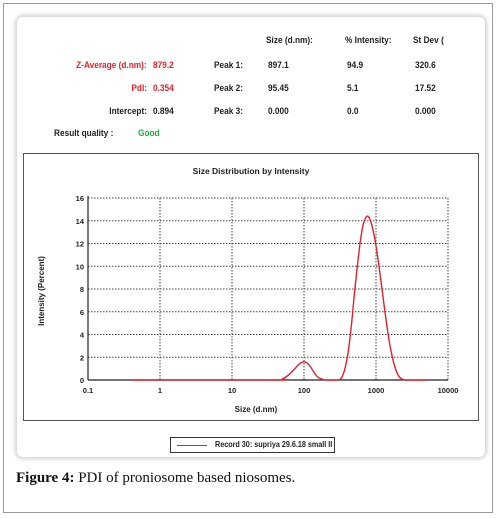  What do you see at coordinates (448, 390) in the screenshot?
I see `x-tick-label-10000: 10000` at bounding box center [448, 390].